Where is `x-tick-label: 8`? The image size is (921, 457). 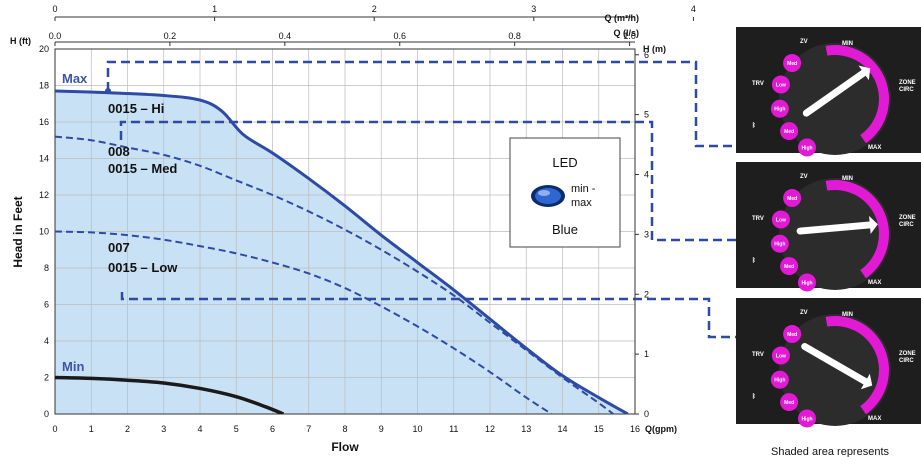
x-tick-label: 8 is located at coordinates (344, 429).